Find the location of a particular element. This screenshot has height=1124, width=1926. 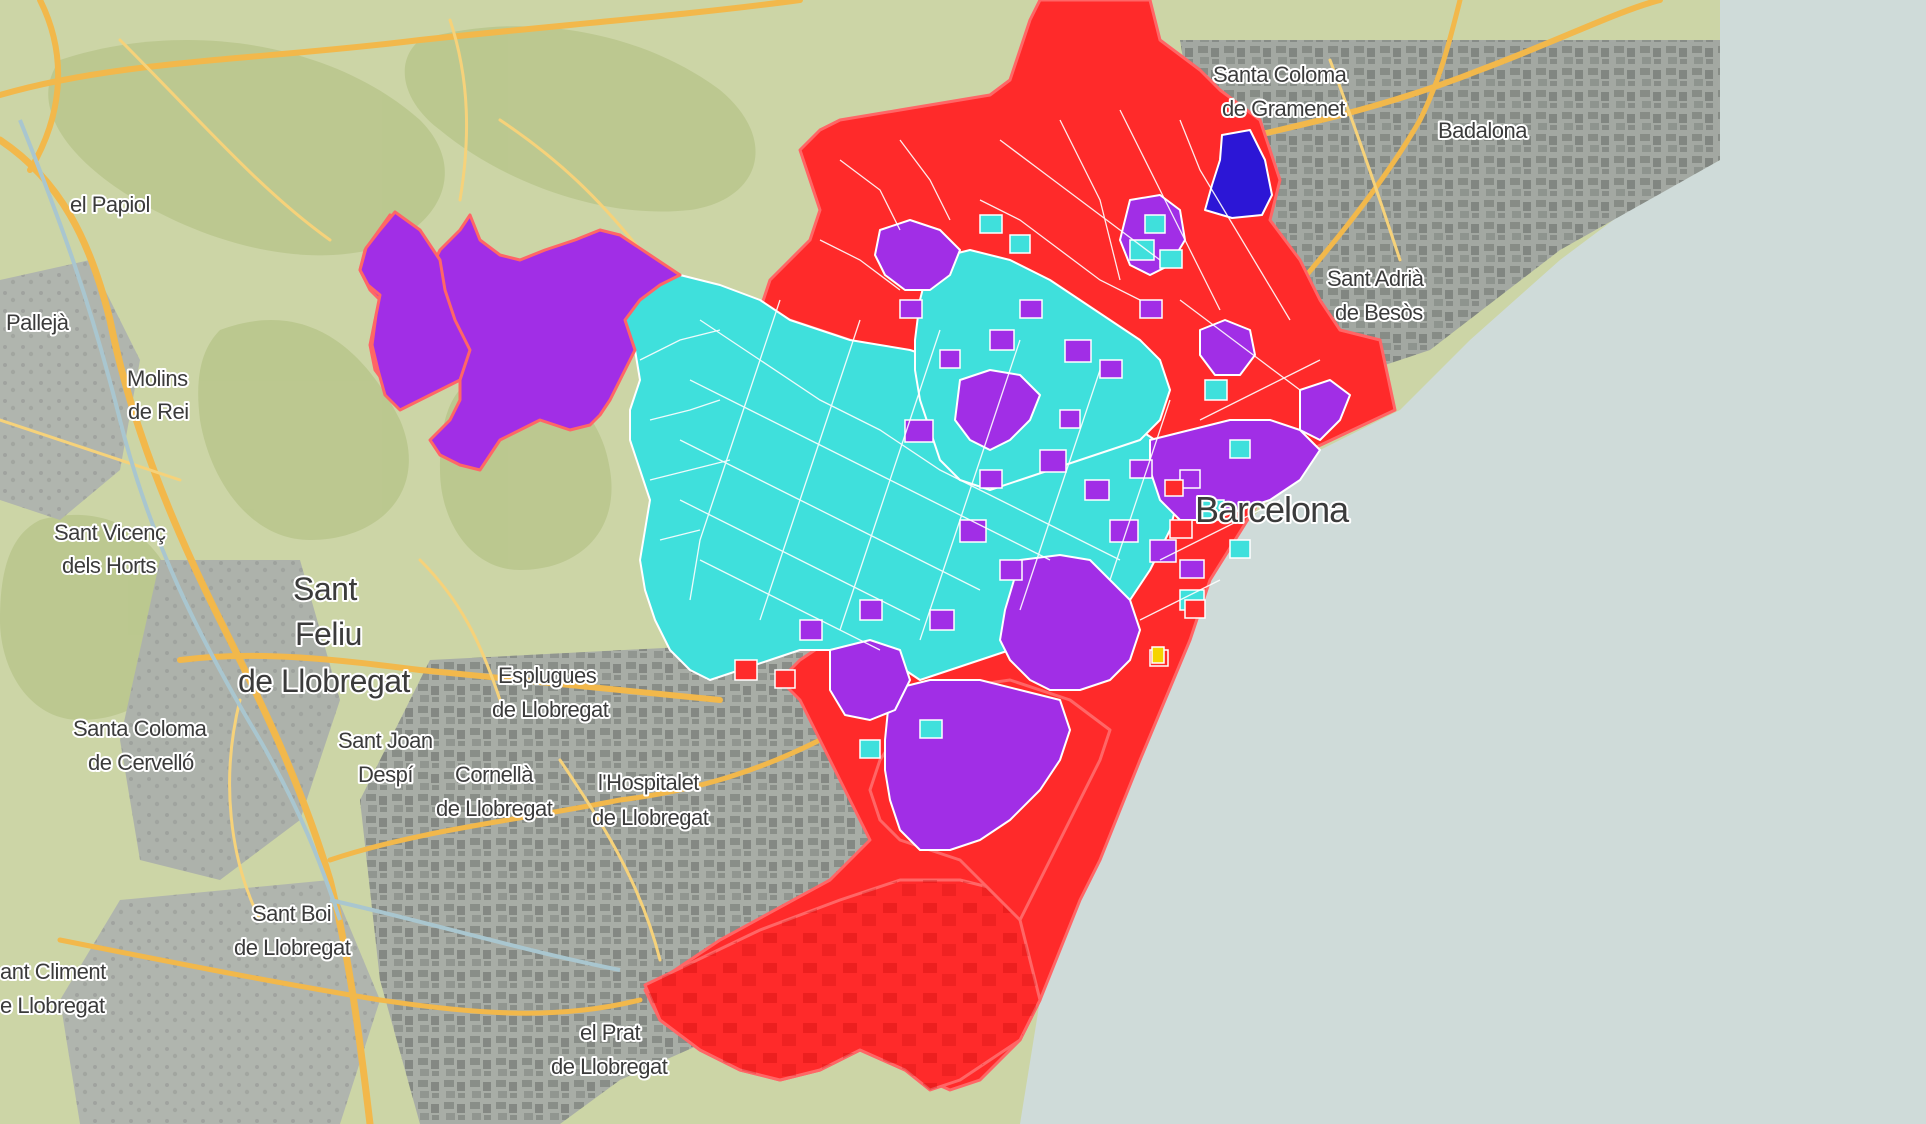

region-purple-sants is located at coordinates (870, 680).